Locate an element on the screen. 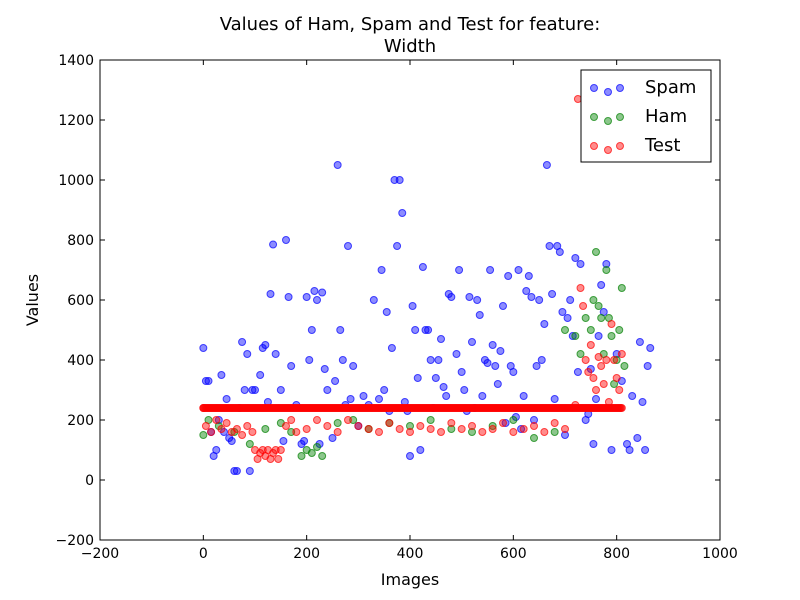 This screenshot has width=800, height=600. legend-label-ham: Ham is located at coordinates (666, 116).